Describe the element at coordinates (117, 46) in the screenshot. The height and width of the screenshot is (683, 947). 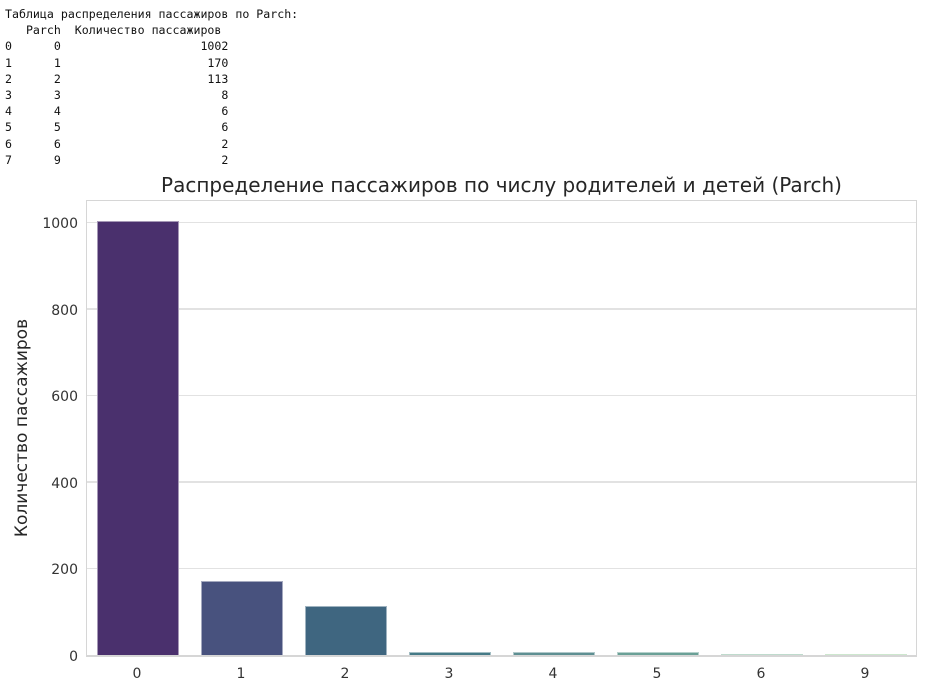
I see `console-row: 0 0 1002` at that location.